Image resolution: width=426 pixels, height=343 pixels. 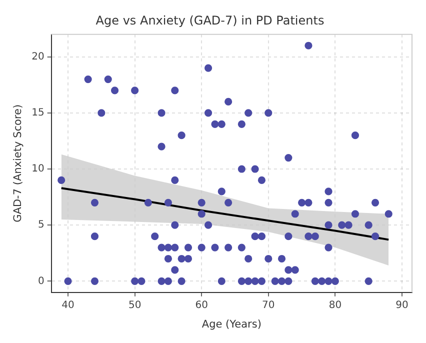 What do you see at coordinates (41, 225) in the screenshot?
I see `y-tick-label: 5` at bounding box center [41, 225].